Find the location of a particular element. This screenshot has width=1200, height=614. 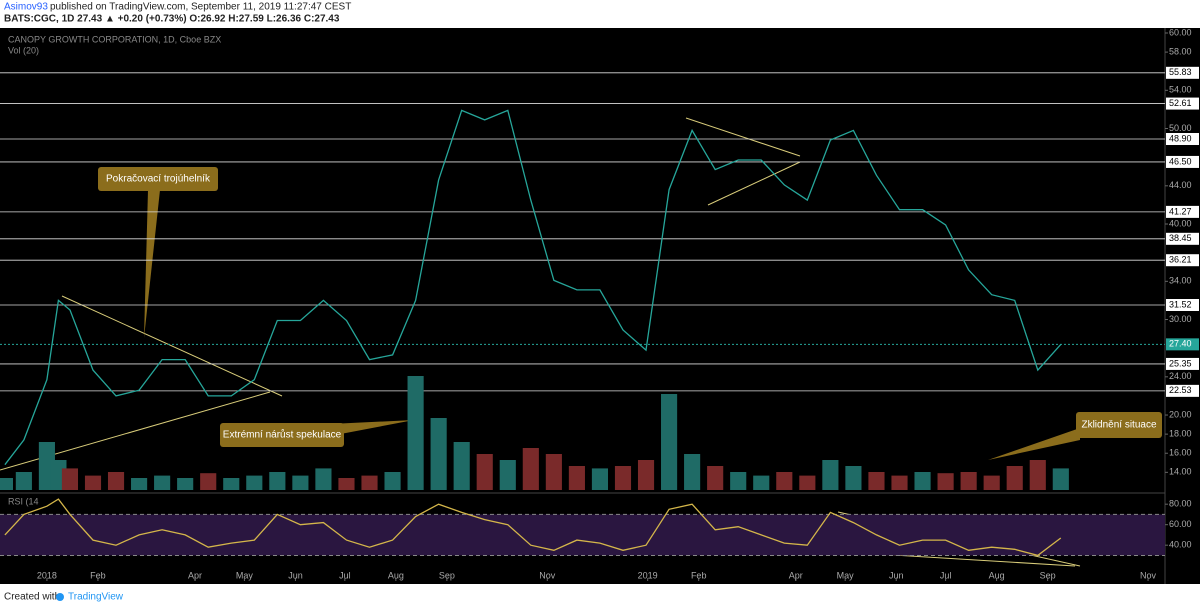

brand-logo is located at coordinates (60, 597).